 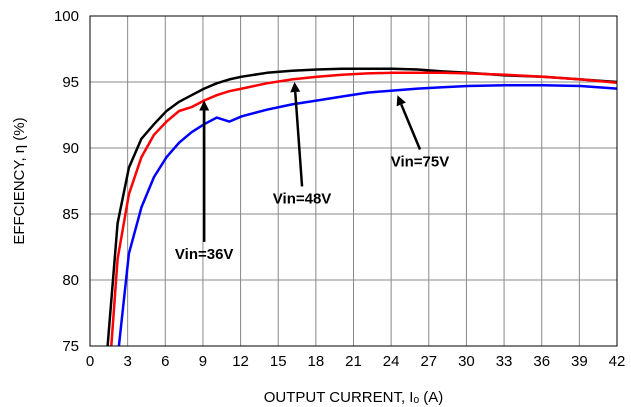 I want to click on annotation-label: Vin=36V, so click(x=204, y=254).